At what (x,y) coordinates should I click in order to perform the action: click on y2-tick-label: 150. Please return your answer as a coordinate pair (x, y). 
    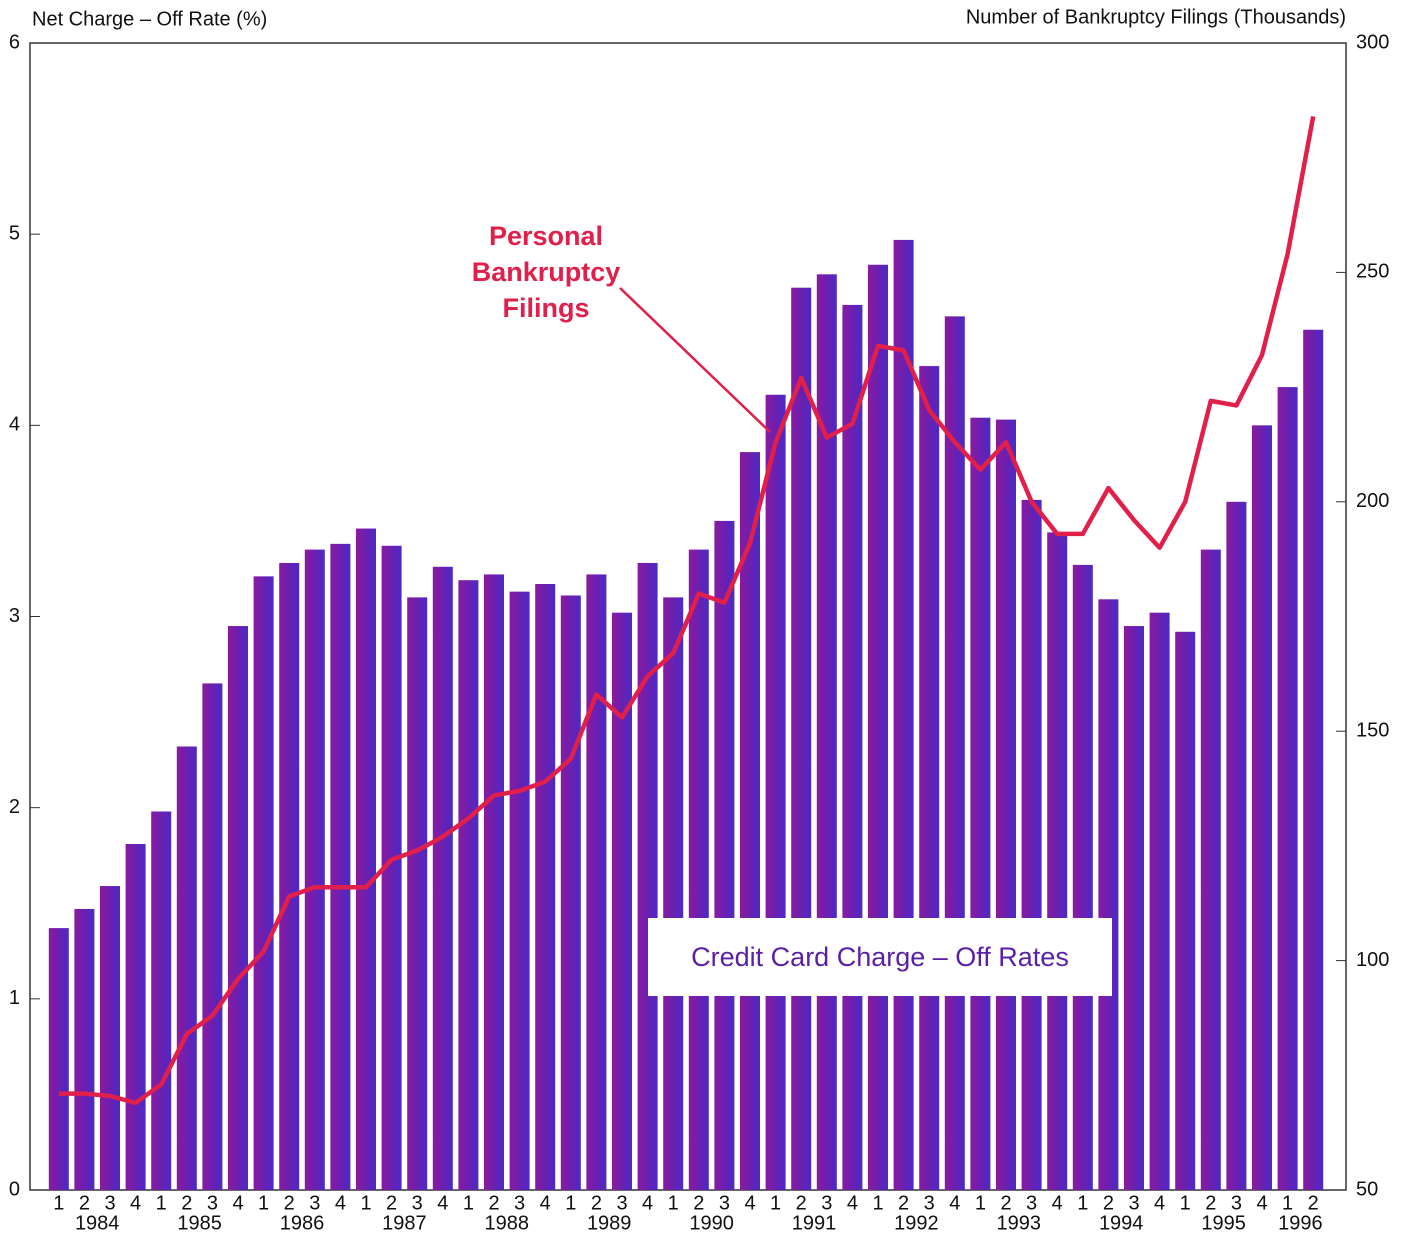
    Looking at the image, I should click on (1372, 730).